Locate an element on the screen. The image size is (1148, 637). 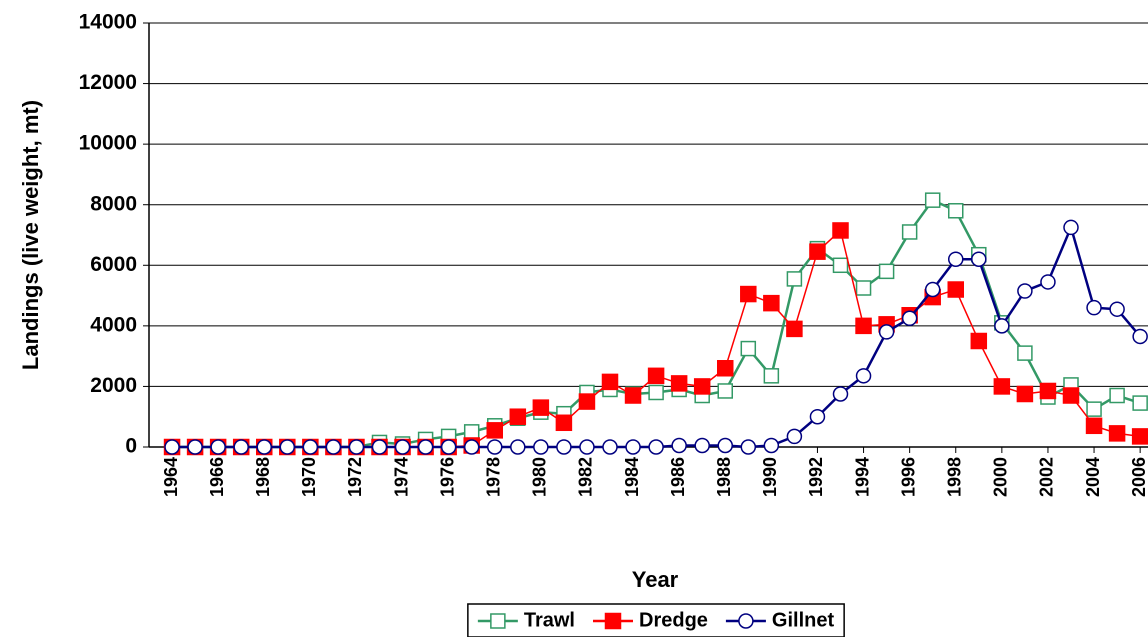
x-tick-label: 2004 is located at coordinates (1093, 477).